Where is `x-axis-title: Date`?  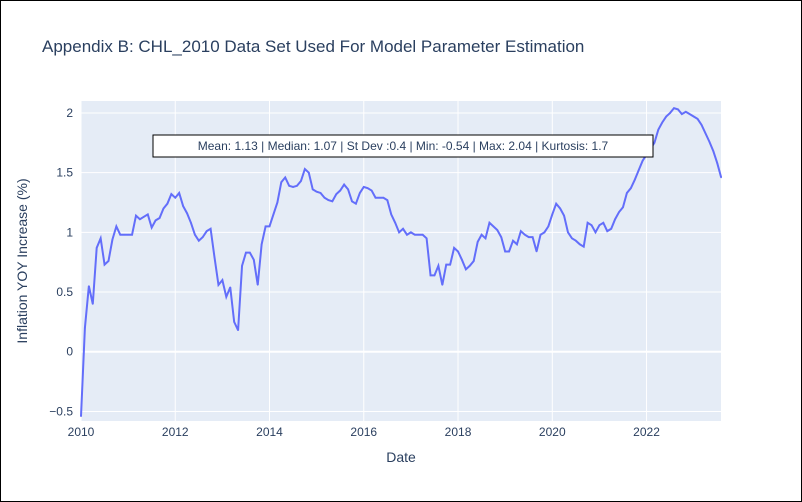
x-axis-title: Date is located at coordinates (401, 457).